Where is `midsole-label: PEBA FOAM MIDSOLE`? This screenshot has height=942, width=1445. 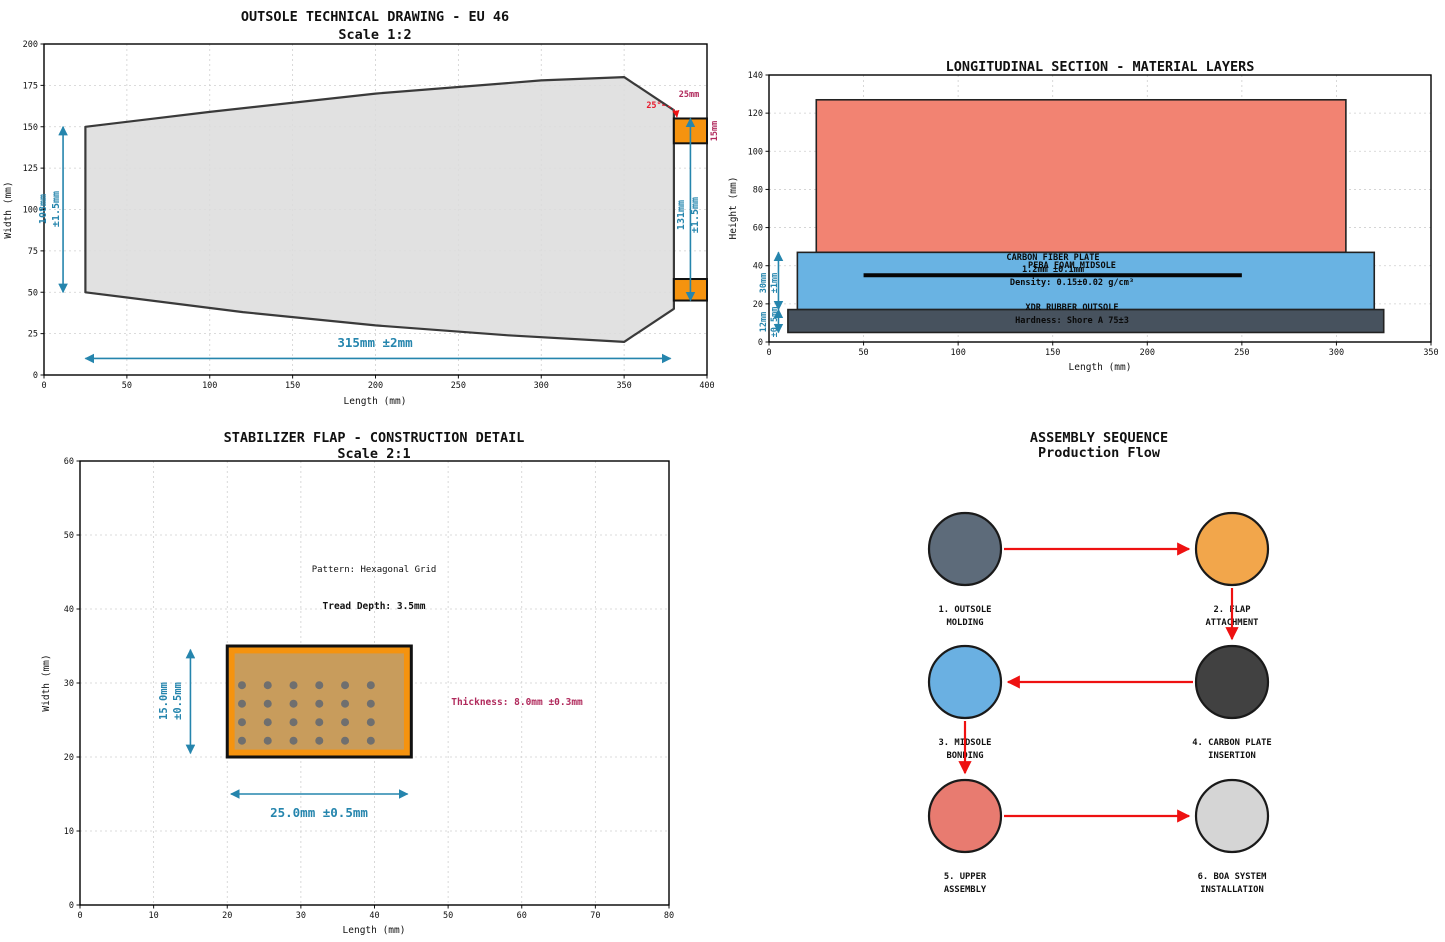
midsole-label: PEBA FOAM MIDSOLE is located at coordinates (1072, 266).